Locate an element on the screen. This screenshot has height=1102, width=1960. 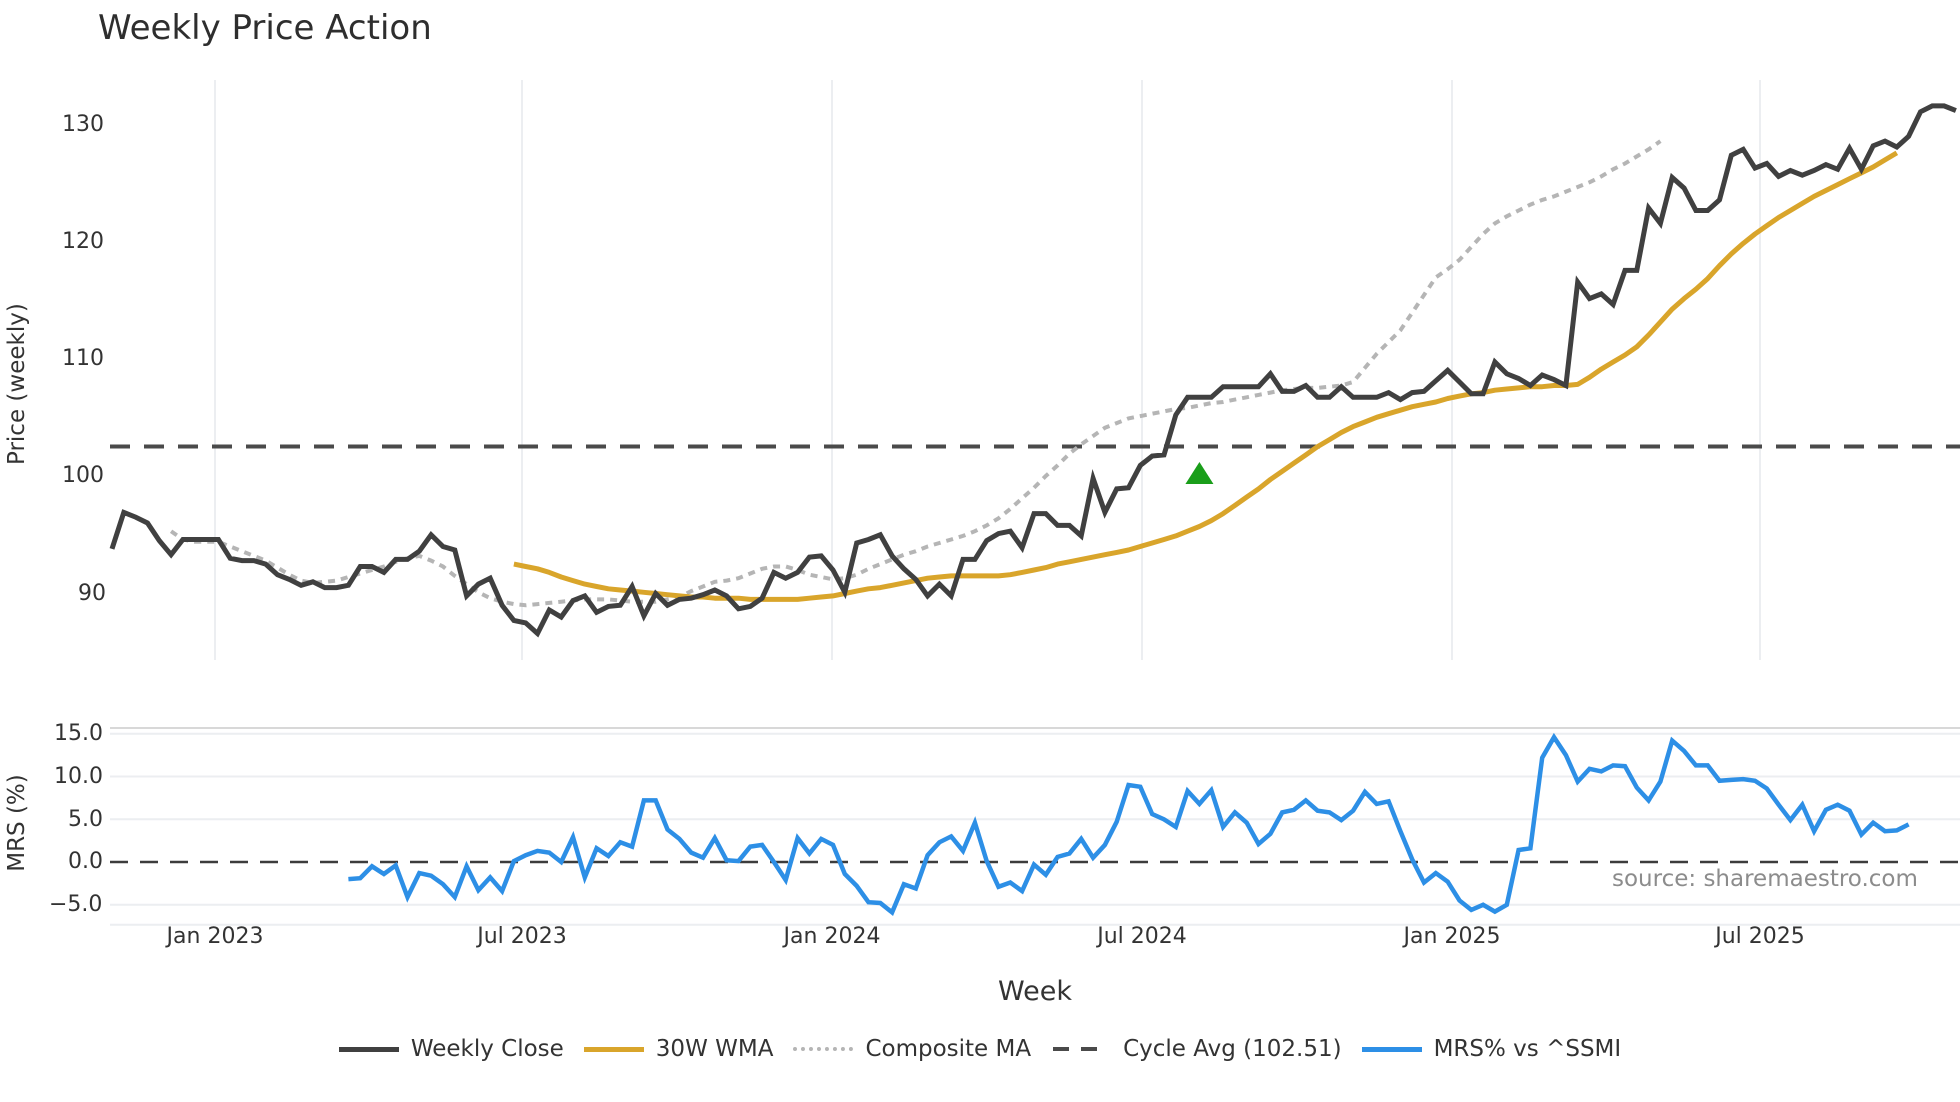
legend-label: MRS% vs ^SSMI is located at coordinates (1527, 1049).